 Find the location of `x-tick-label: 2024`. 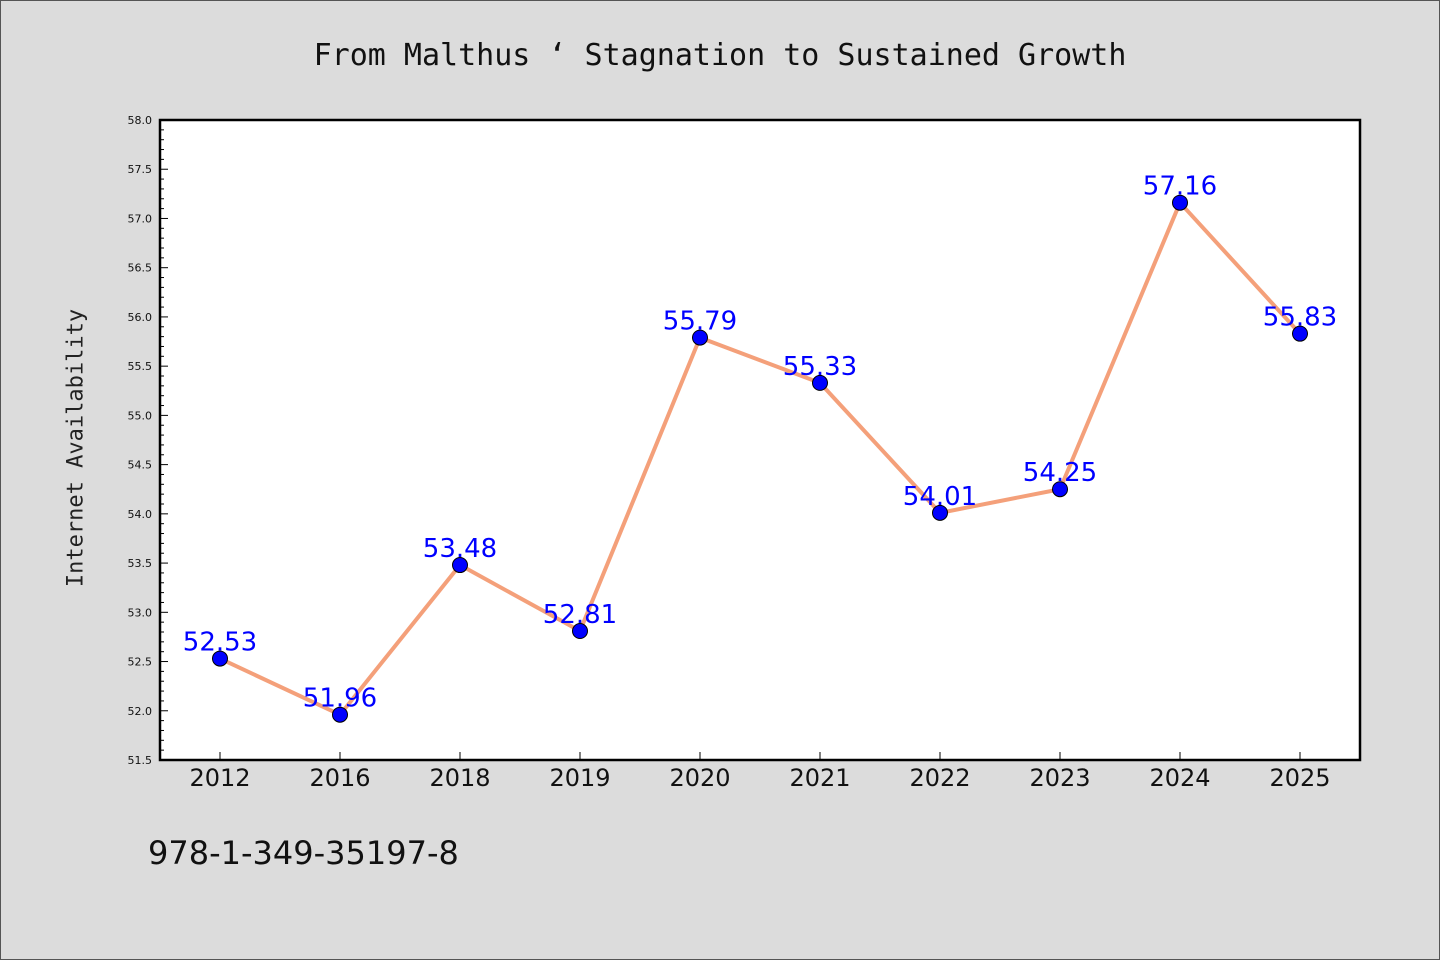

x-tick-label: 2024 is located at coordinates (1179, 778).